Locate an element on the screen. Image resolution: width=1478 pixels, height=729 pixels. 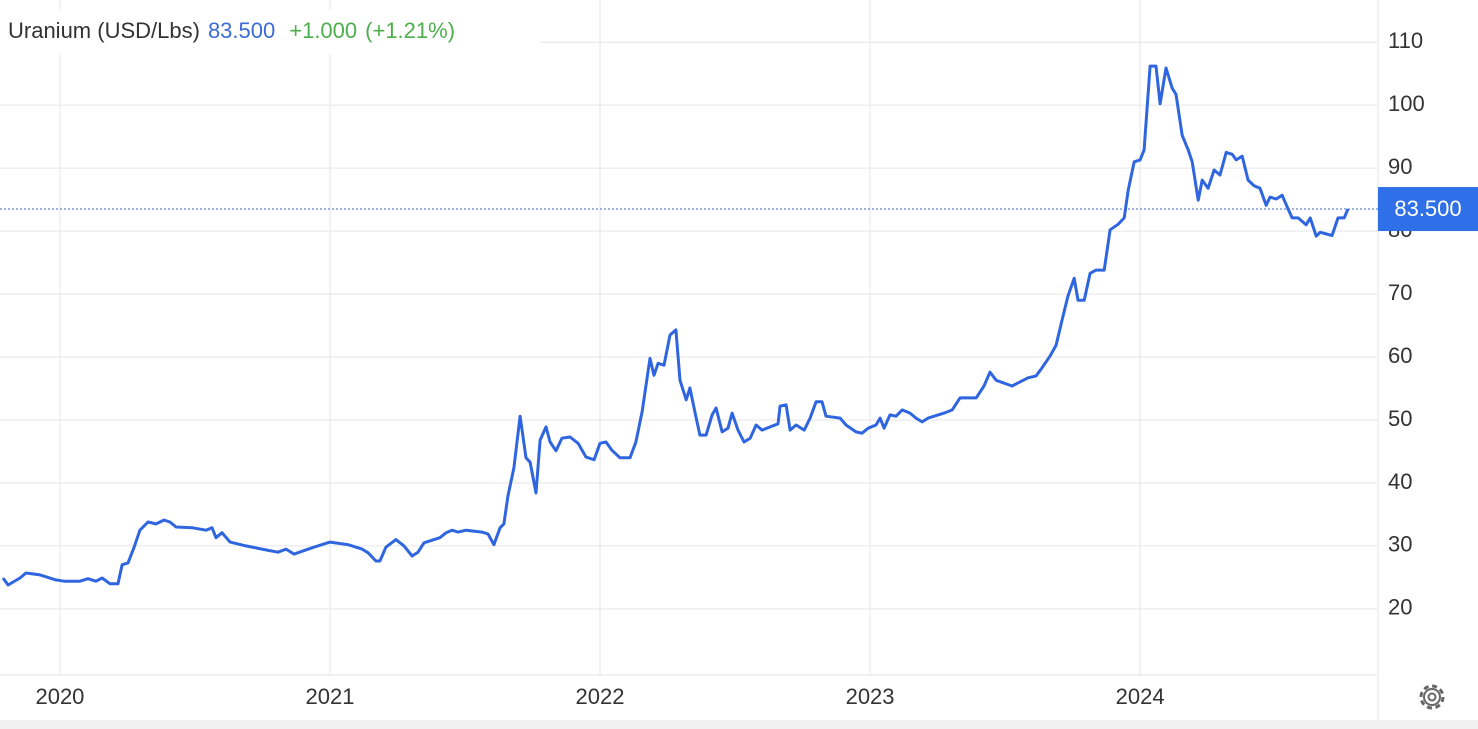
y-tick-label: 60 is located at coordinates (1400, 355).